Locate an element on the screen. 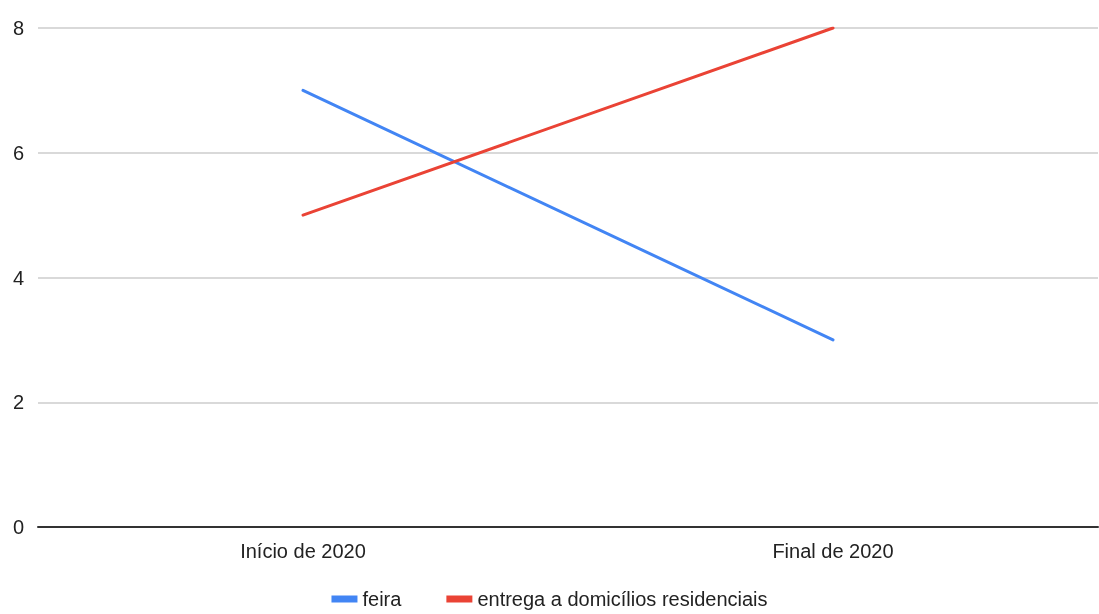 The image size is (1099, 614). x-tick-label: Início de 2020 is located at coordinates (303, 551).